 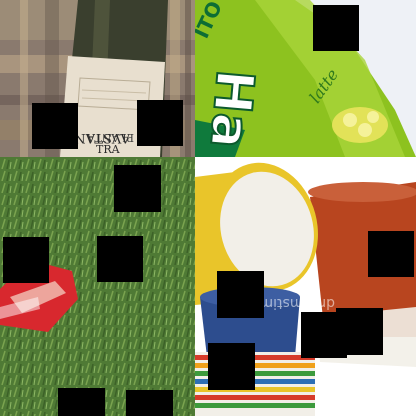 I want to click on wine-label-line-3: TRA, so click(x=108, y=149).